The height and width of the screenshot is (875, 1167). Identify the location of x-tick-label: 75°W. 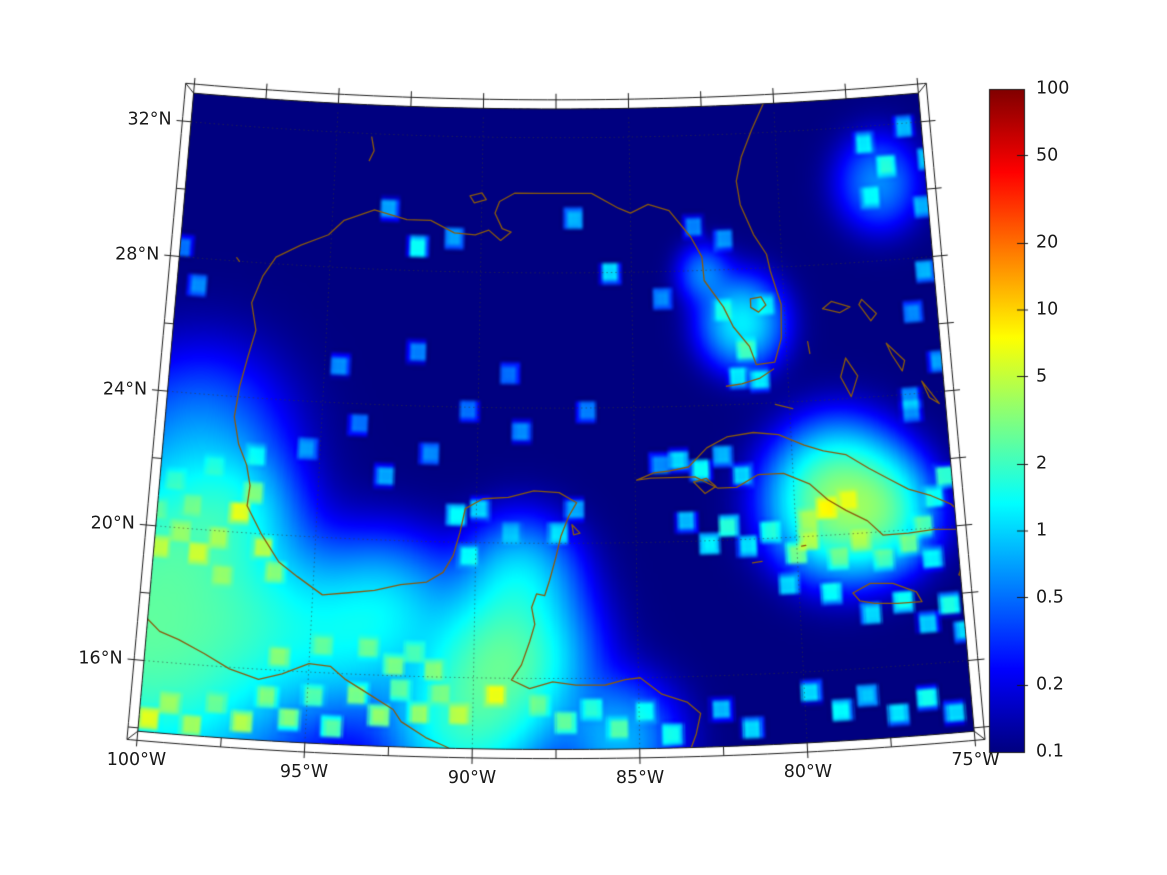
(975, 760).